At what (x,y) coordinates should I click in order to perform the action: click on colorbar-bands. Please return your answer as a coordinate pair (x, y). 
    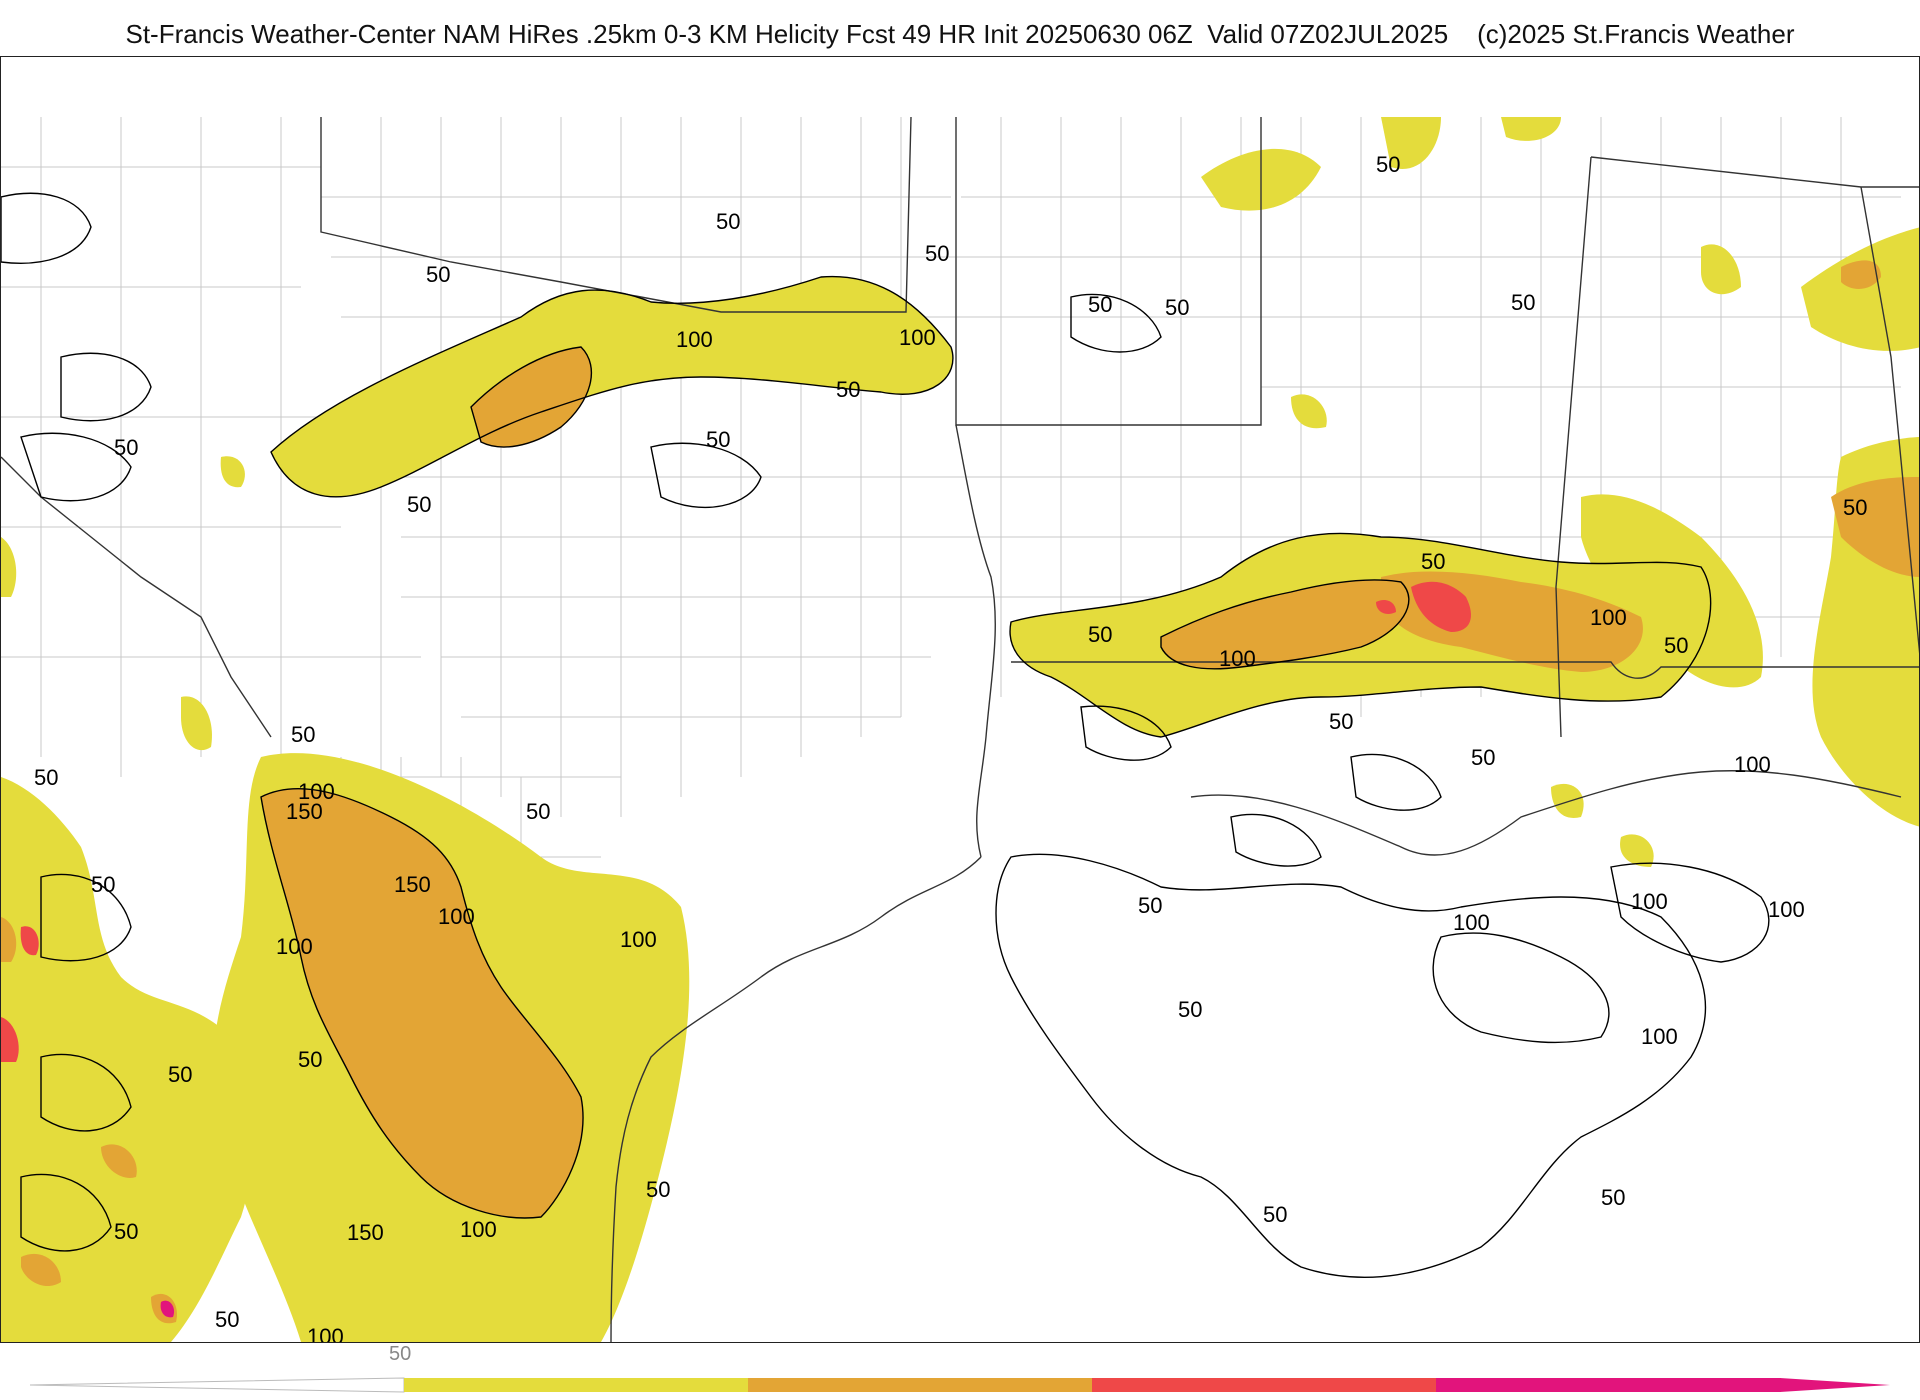
    Looking at the image, I should click on (1092, 1385).